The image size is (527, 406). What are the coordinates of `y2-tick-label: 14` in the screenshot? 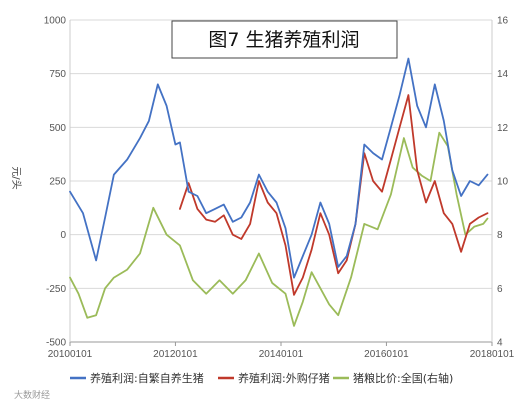 It's located at (503, 74).